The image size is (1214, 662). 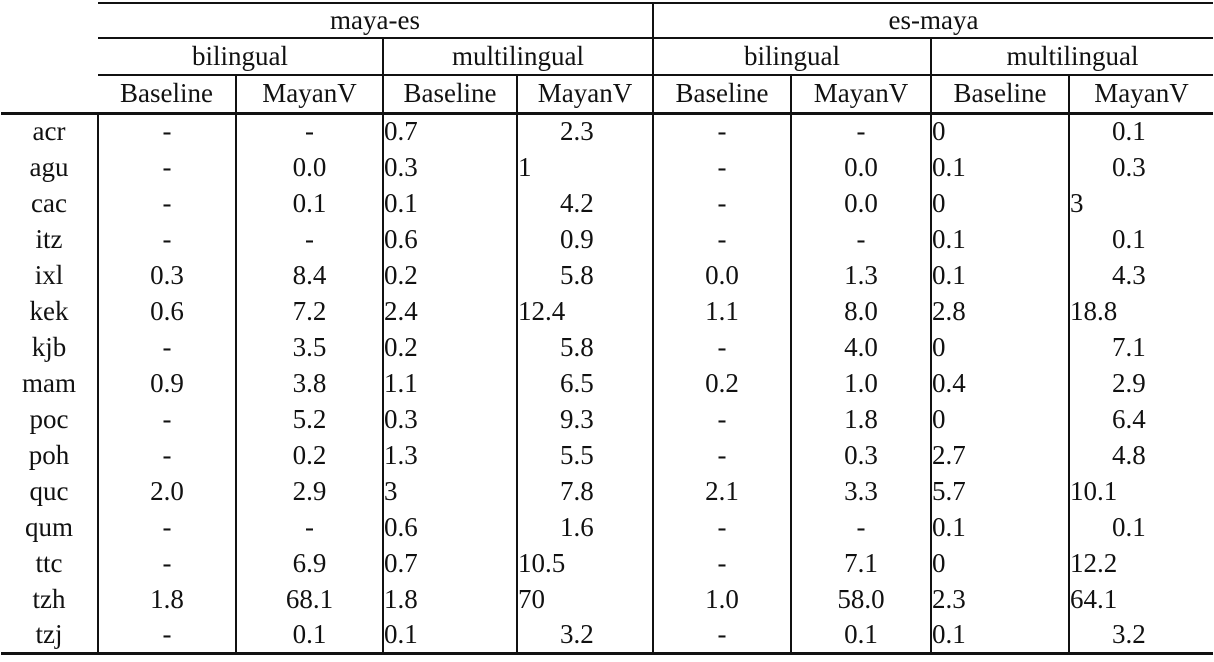 I want to click on table-row: qum - -0.6 1.6- -0.1 0.1, so click(x=607, y=527).